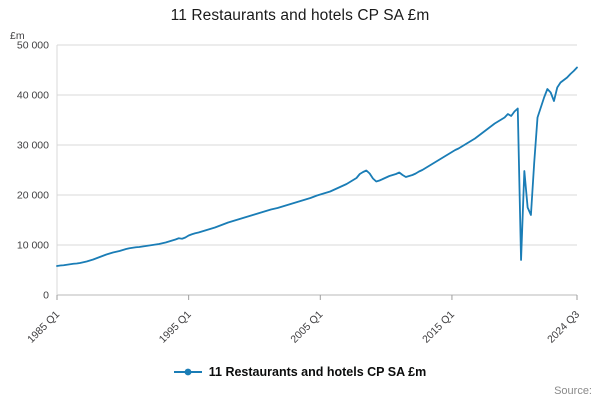  I want to click on y-tick-label: 0, so click(46, 296).